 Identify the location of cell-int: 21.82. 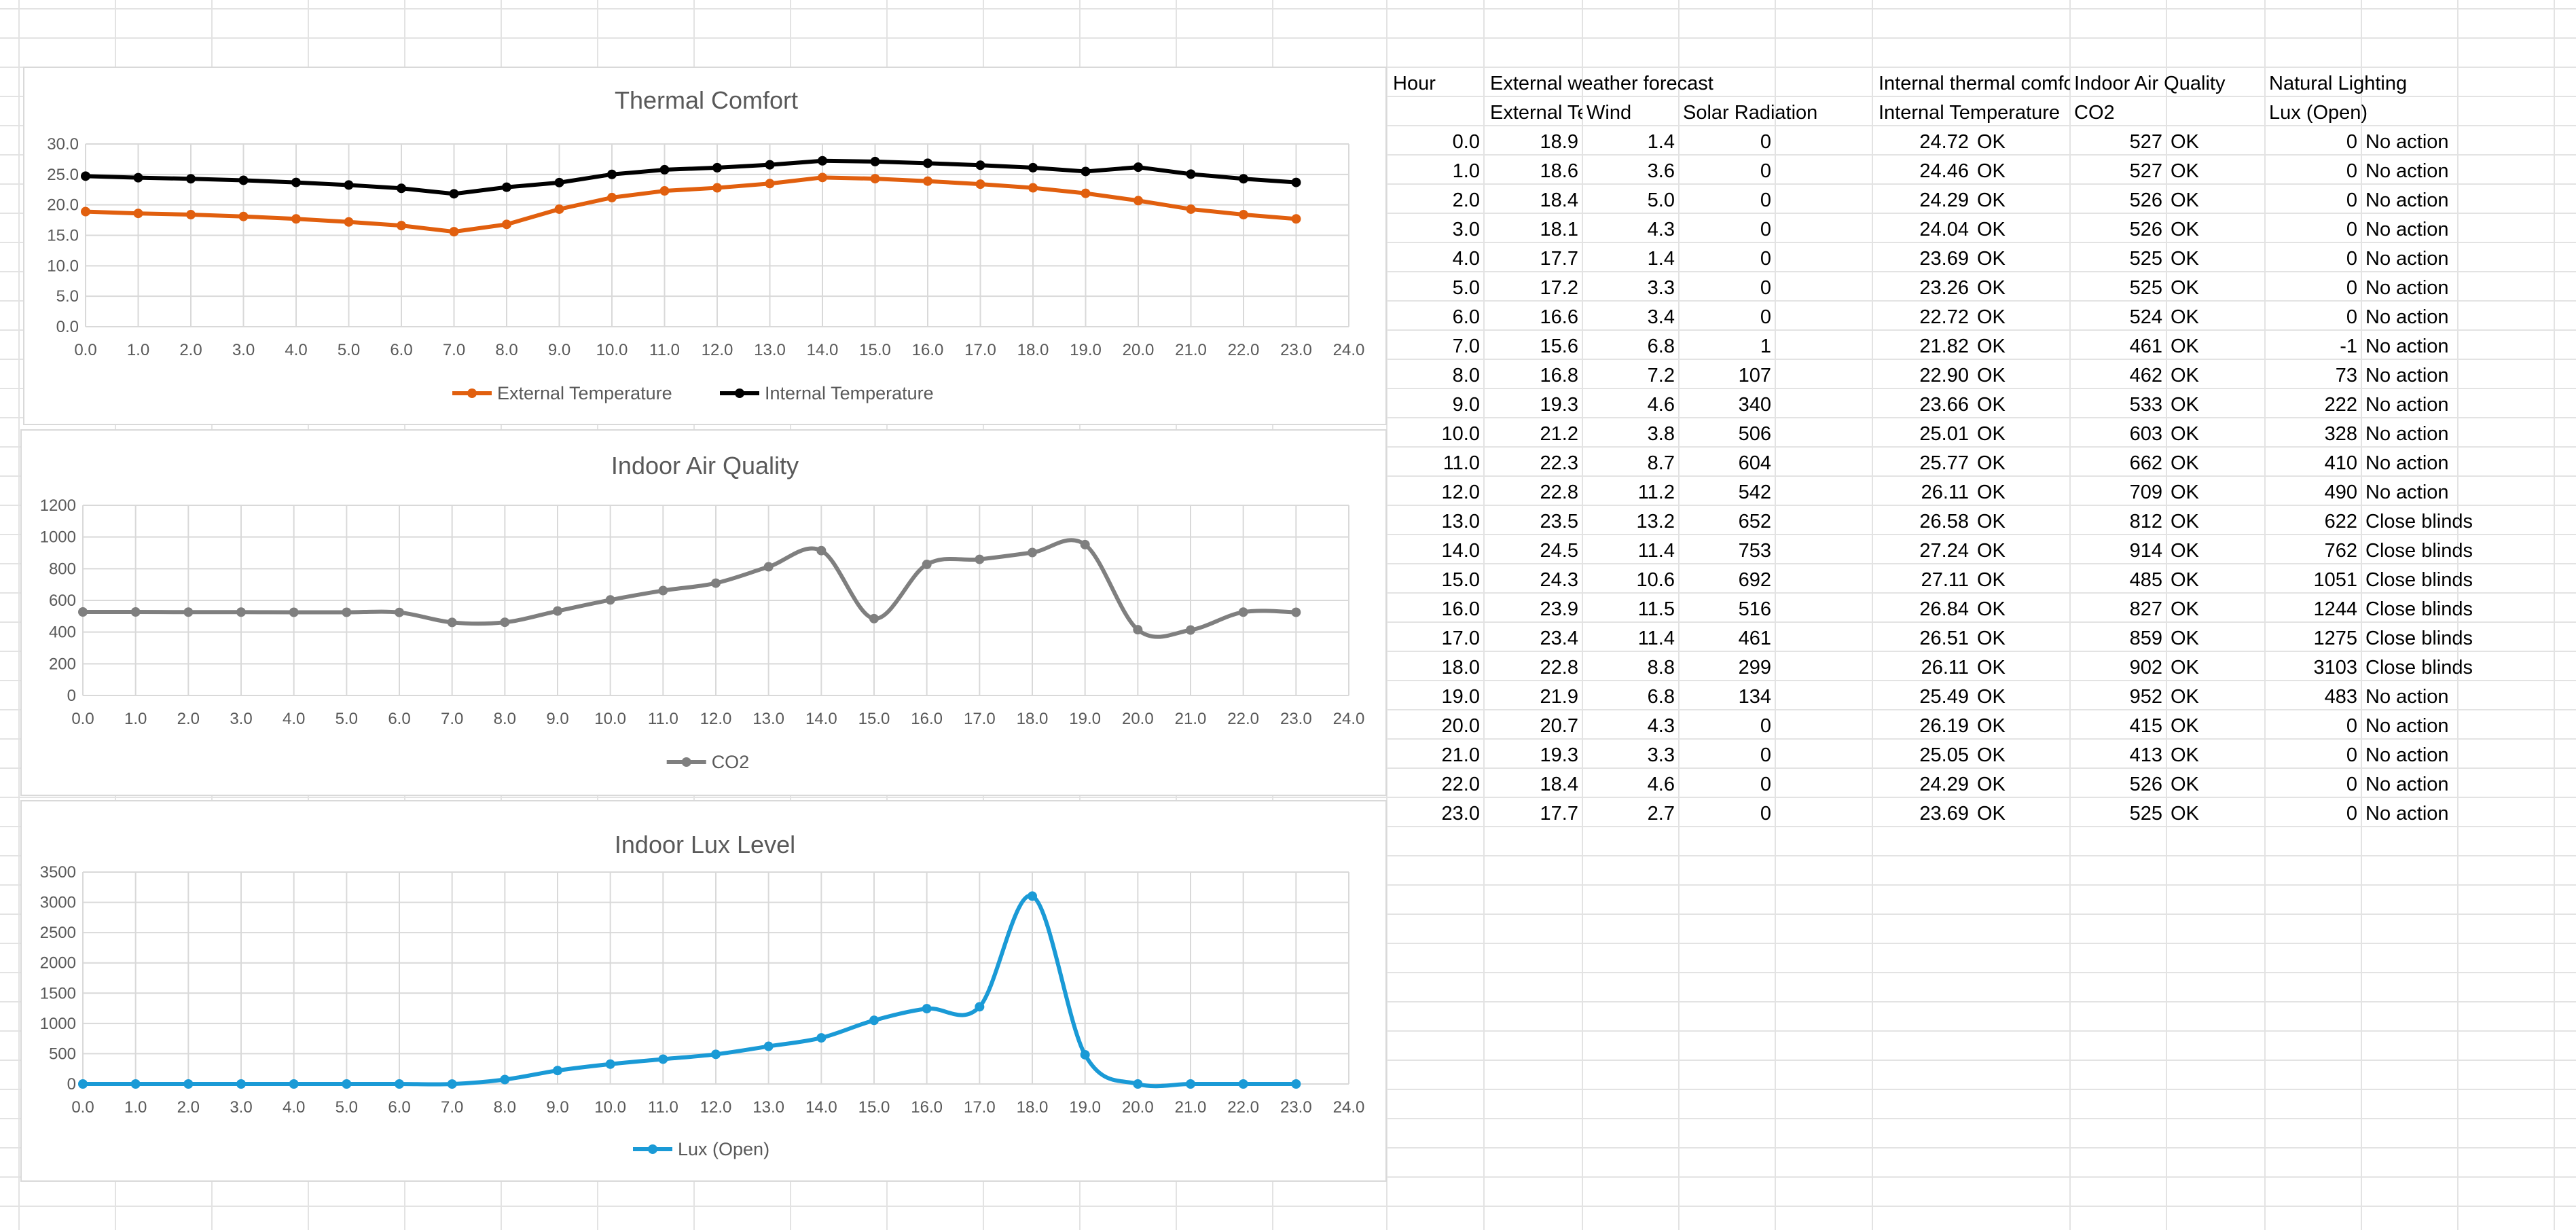
(1944, 346).